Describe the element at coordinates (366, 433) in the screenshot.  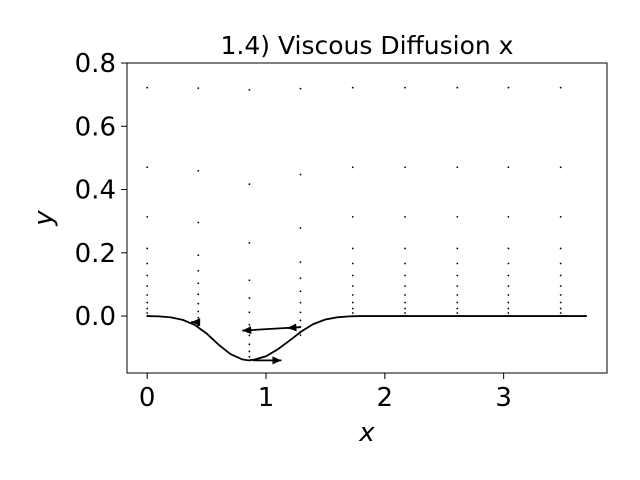
I see `x-axis-title: x` at that location.